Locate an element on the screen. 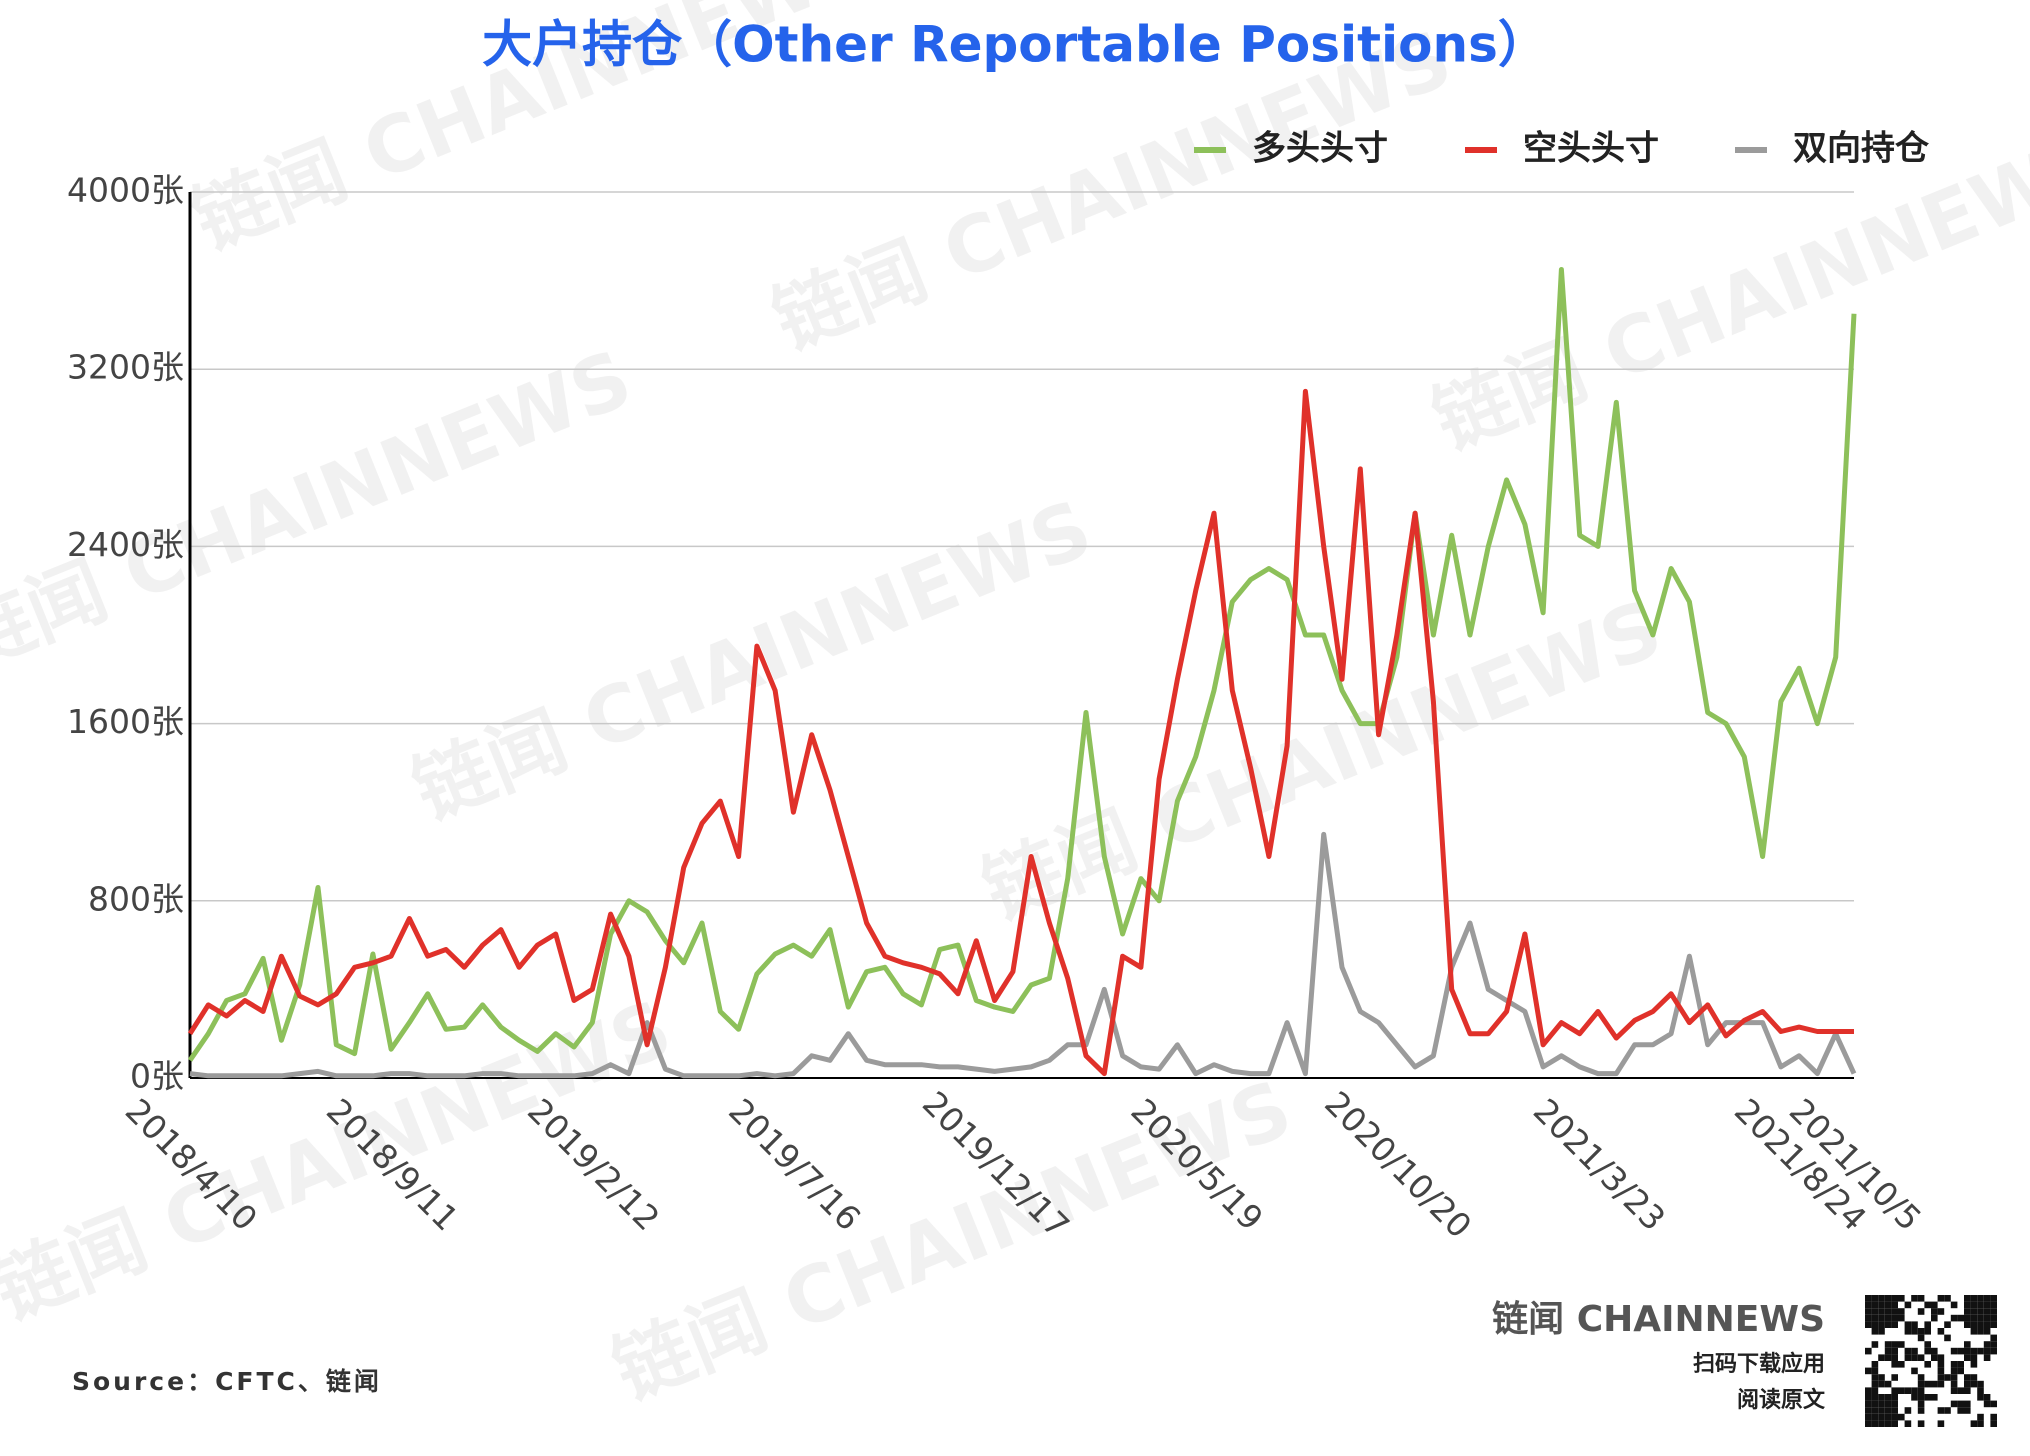  legend-label: 双向持仓 is located at coordinates (1861, 149).